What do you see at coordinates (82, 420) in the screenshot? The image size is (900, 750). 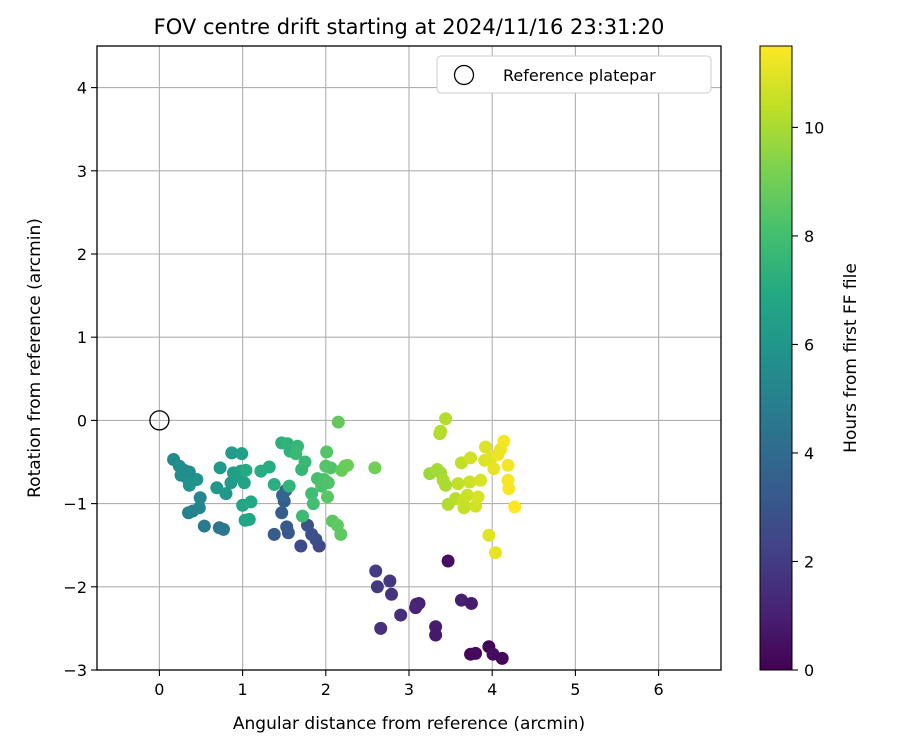 I see `y-tick-label: 0` at bounding box center [82, 420].